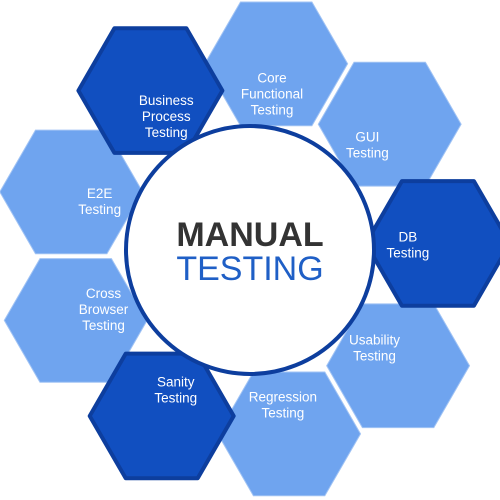 Image resolution: width=500 pixels, height=500 pixels. Describe the element at coordinates (374, 339) in the screenshot. I see `label-line: Usability` at that location.